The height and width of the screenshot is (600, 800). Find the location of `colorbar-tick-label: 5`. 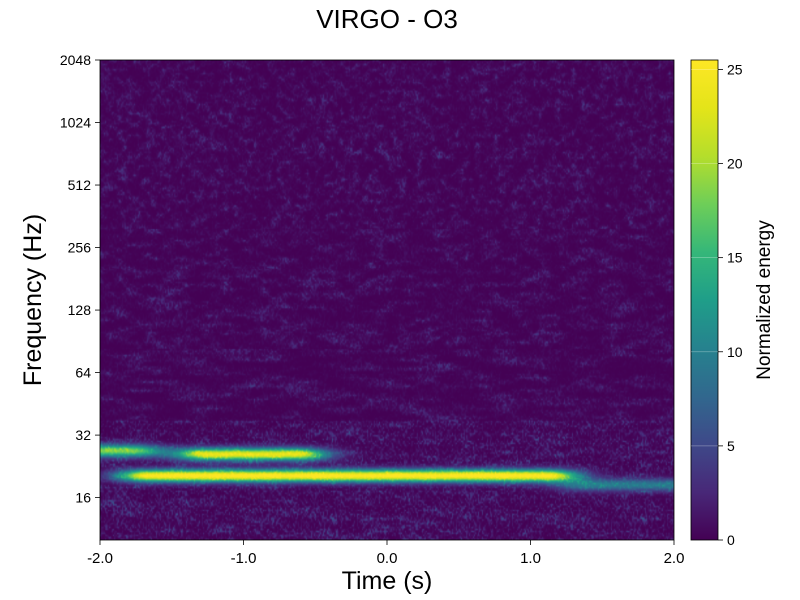

colorbar-tick-label: 5 is located at coordinates (731, 446).